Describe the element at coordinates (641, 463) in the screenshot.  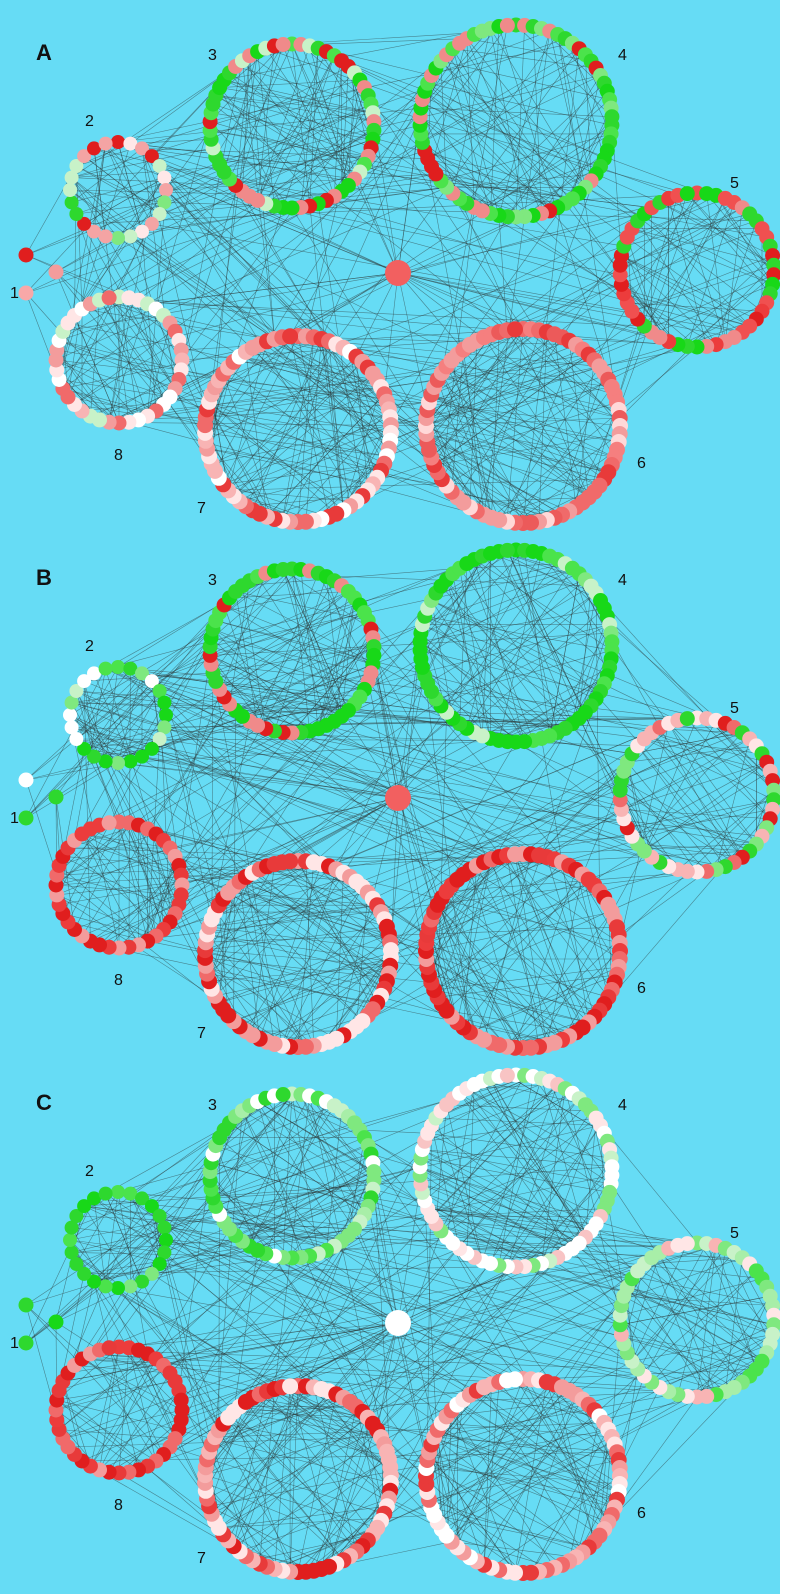
I see `cluster-label: 6` at that location.